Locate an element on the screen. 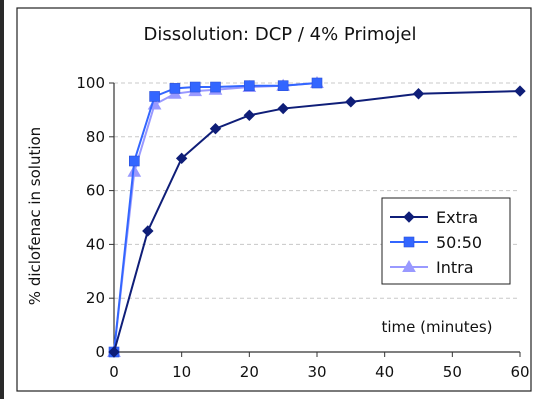 The height and width of the screenshot is (399, 539). x-tick-label-4: 40 is located at coordinates (384, 372).